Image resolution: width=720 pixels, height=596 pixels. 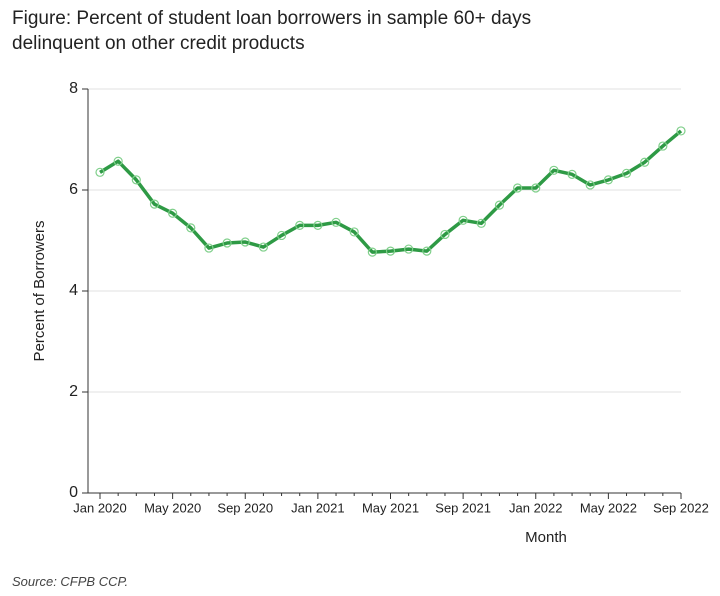 What do you see at coordinates (172, 507) in the screenshot?
I see `x-tick-label: May 2020` at bounding box center [172, 507].